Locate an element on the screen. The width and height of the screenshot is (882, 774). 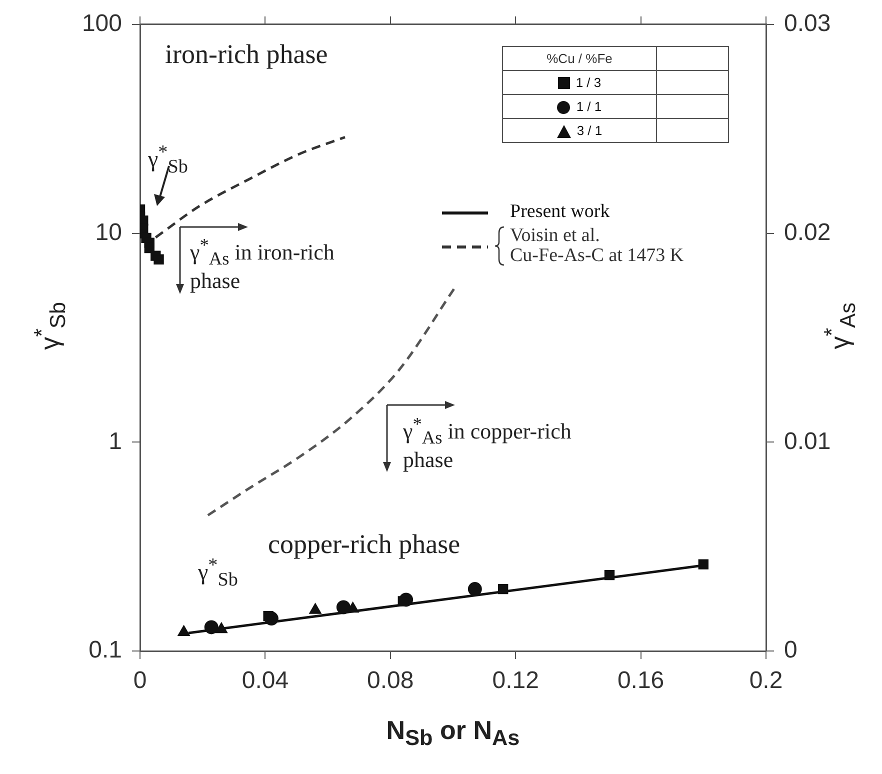
y-tick-label: 1 is located at coordinates (115, 441).